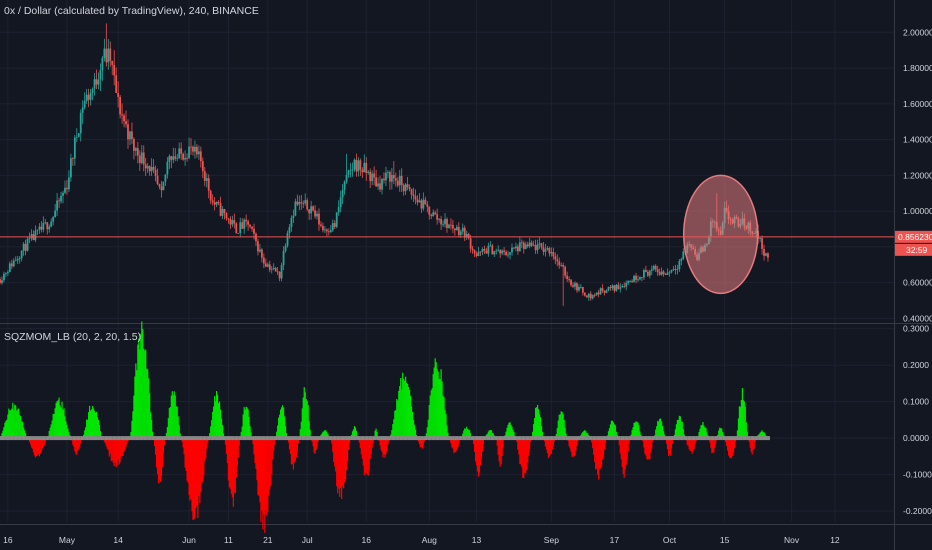  Describe the element at coordinates (913, 249) in the screenshot. I see `countdown-tag` at that location.